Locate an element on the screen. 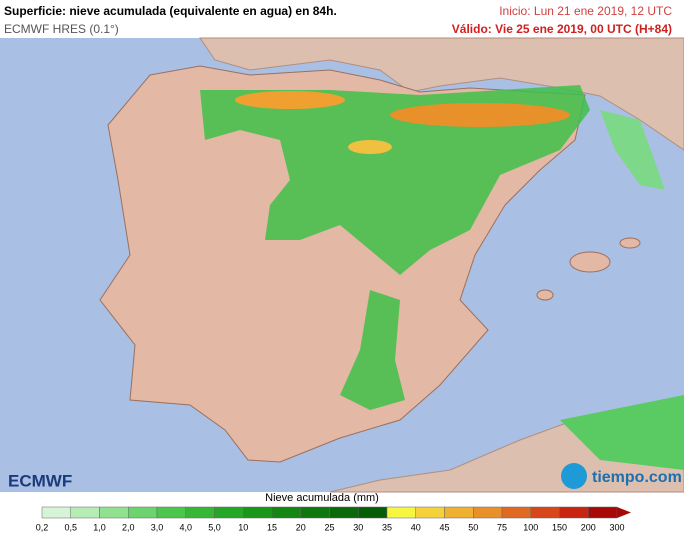  legend-label: 45 is located at coordinates (444, 527).